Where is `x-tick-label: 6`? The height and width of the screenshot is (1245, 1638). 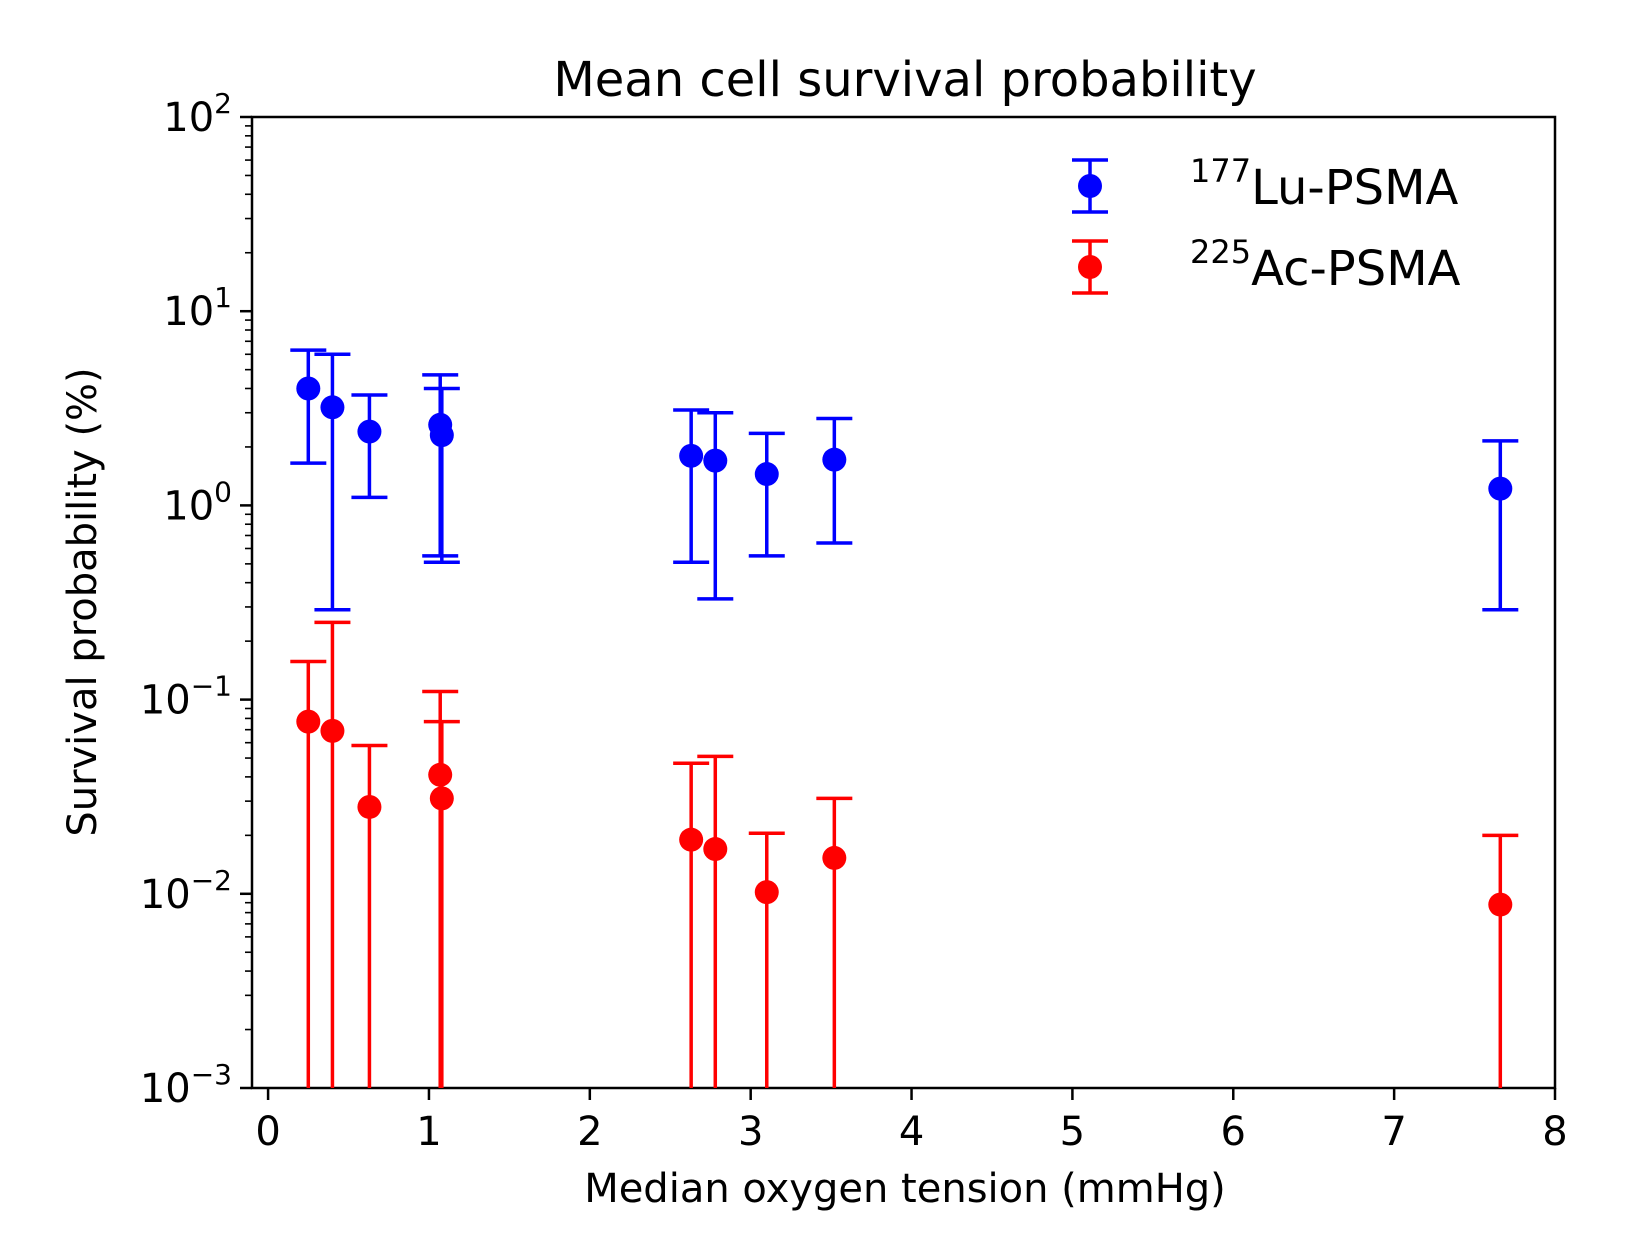
x-tick-label: 6 is located at coordinates (1233, 1132).